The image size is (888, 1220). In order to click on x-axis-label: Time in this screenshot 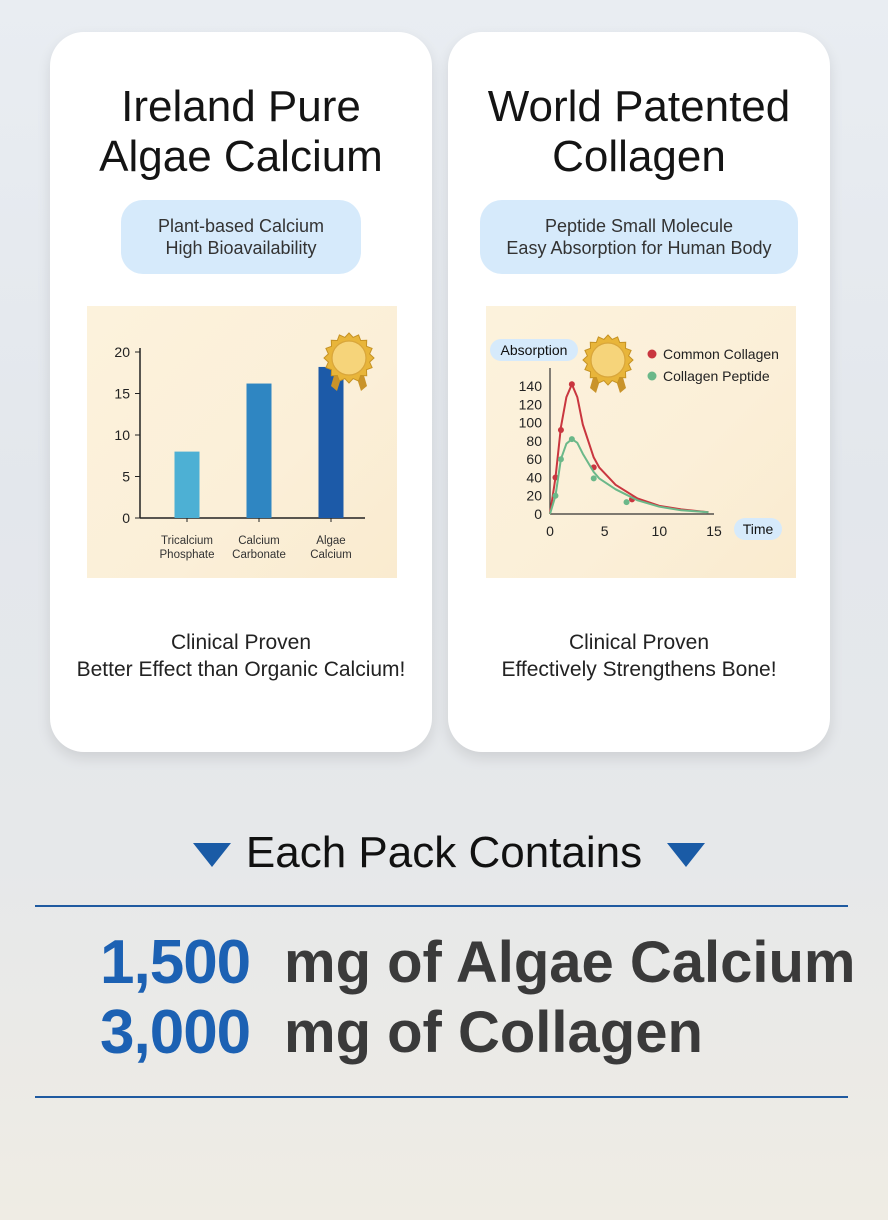, I will do `click(758, 529)`.